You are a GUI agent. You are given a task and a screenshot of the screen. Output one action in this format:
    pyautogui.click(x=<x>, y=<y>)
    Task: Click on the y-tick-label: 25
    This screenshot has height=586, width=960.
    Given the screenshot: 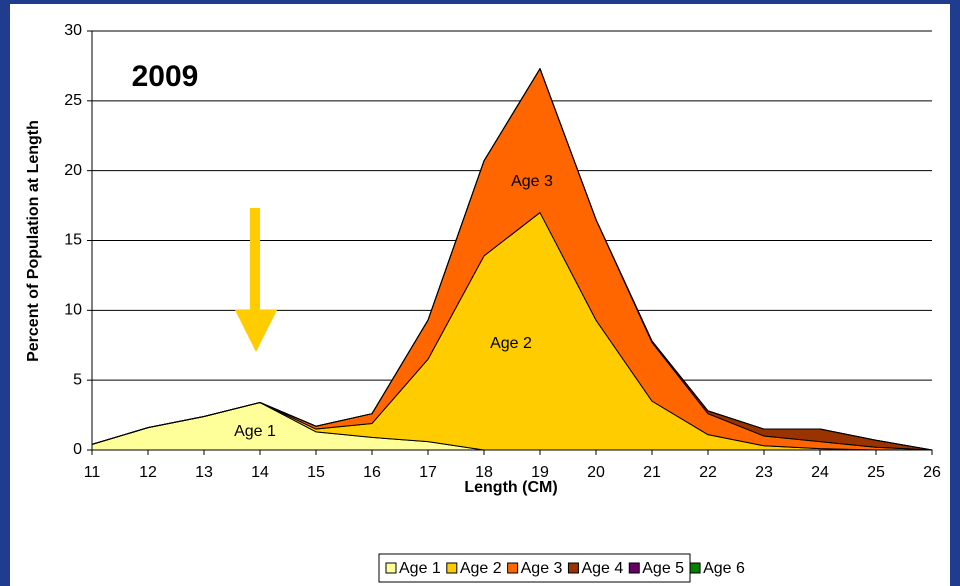 What is the action you would take?
    pyautogui.click(x=73, y=100)
    